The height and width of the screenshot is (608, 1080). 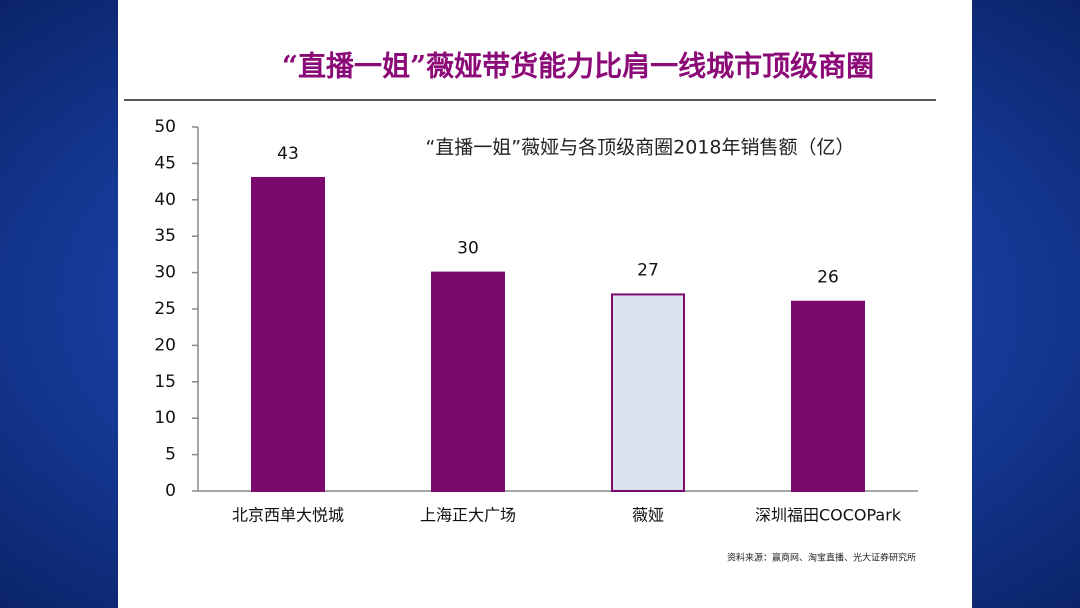 What do you see at coordinates (165, 127) in the screenshot?
I see `y-tick-label: 50` at bounding box center [165, 127].